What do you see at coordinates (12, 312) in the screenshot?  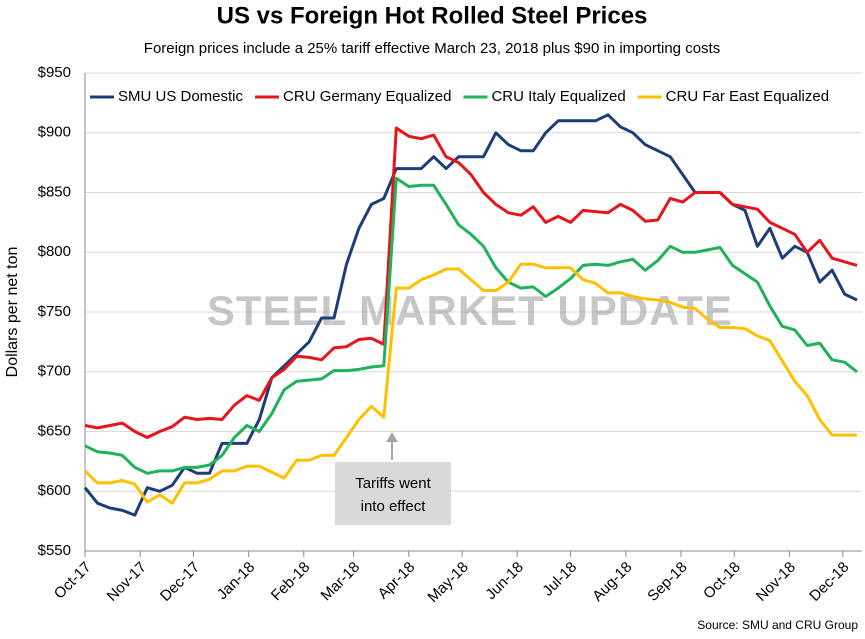 I see `y-axis-label: Dollars per net ton` at bounding box center [12, 312].